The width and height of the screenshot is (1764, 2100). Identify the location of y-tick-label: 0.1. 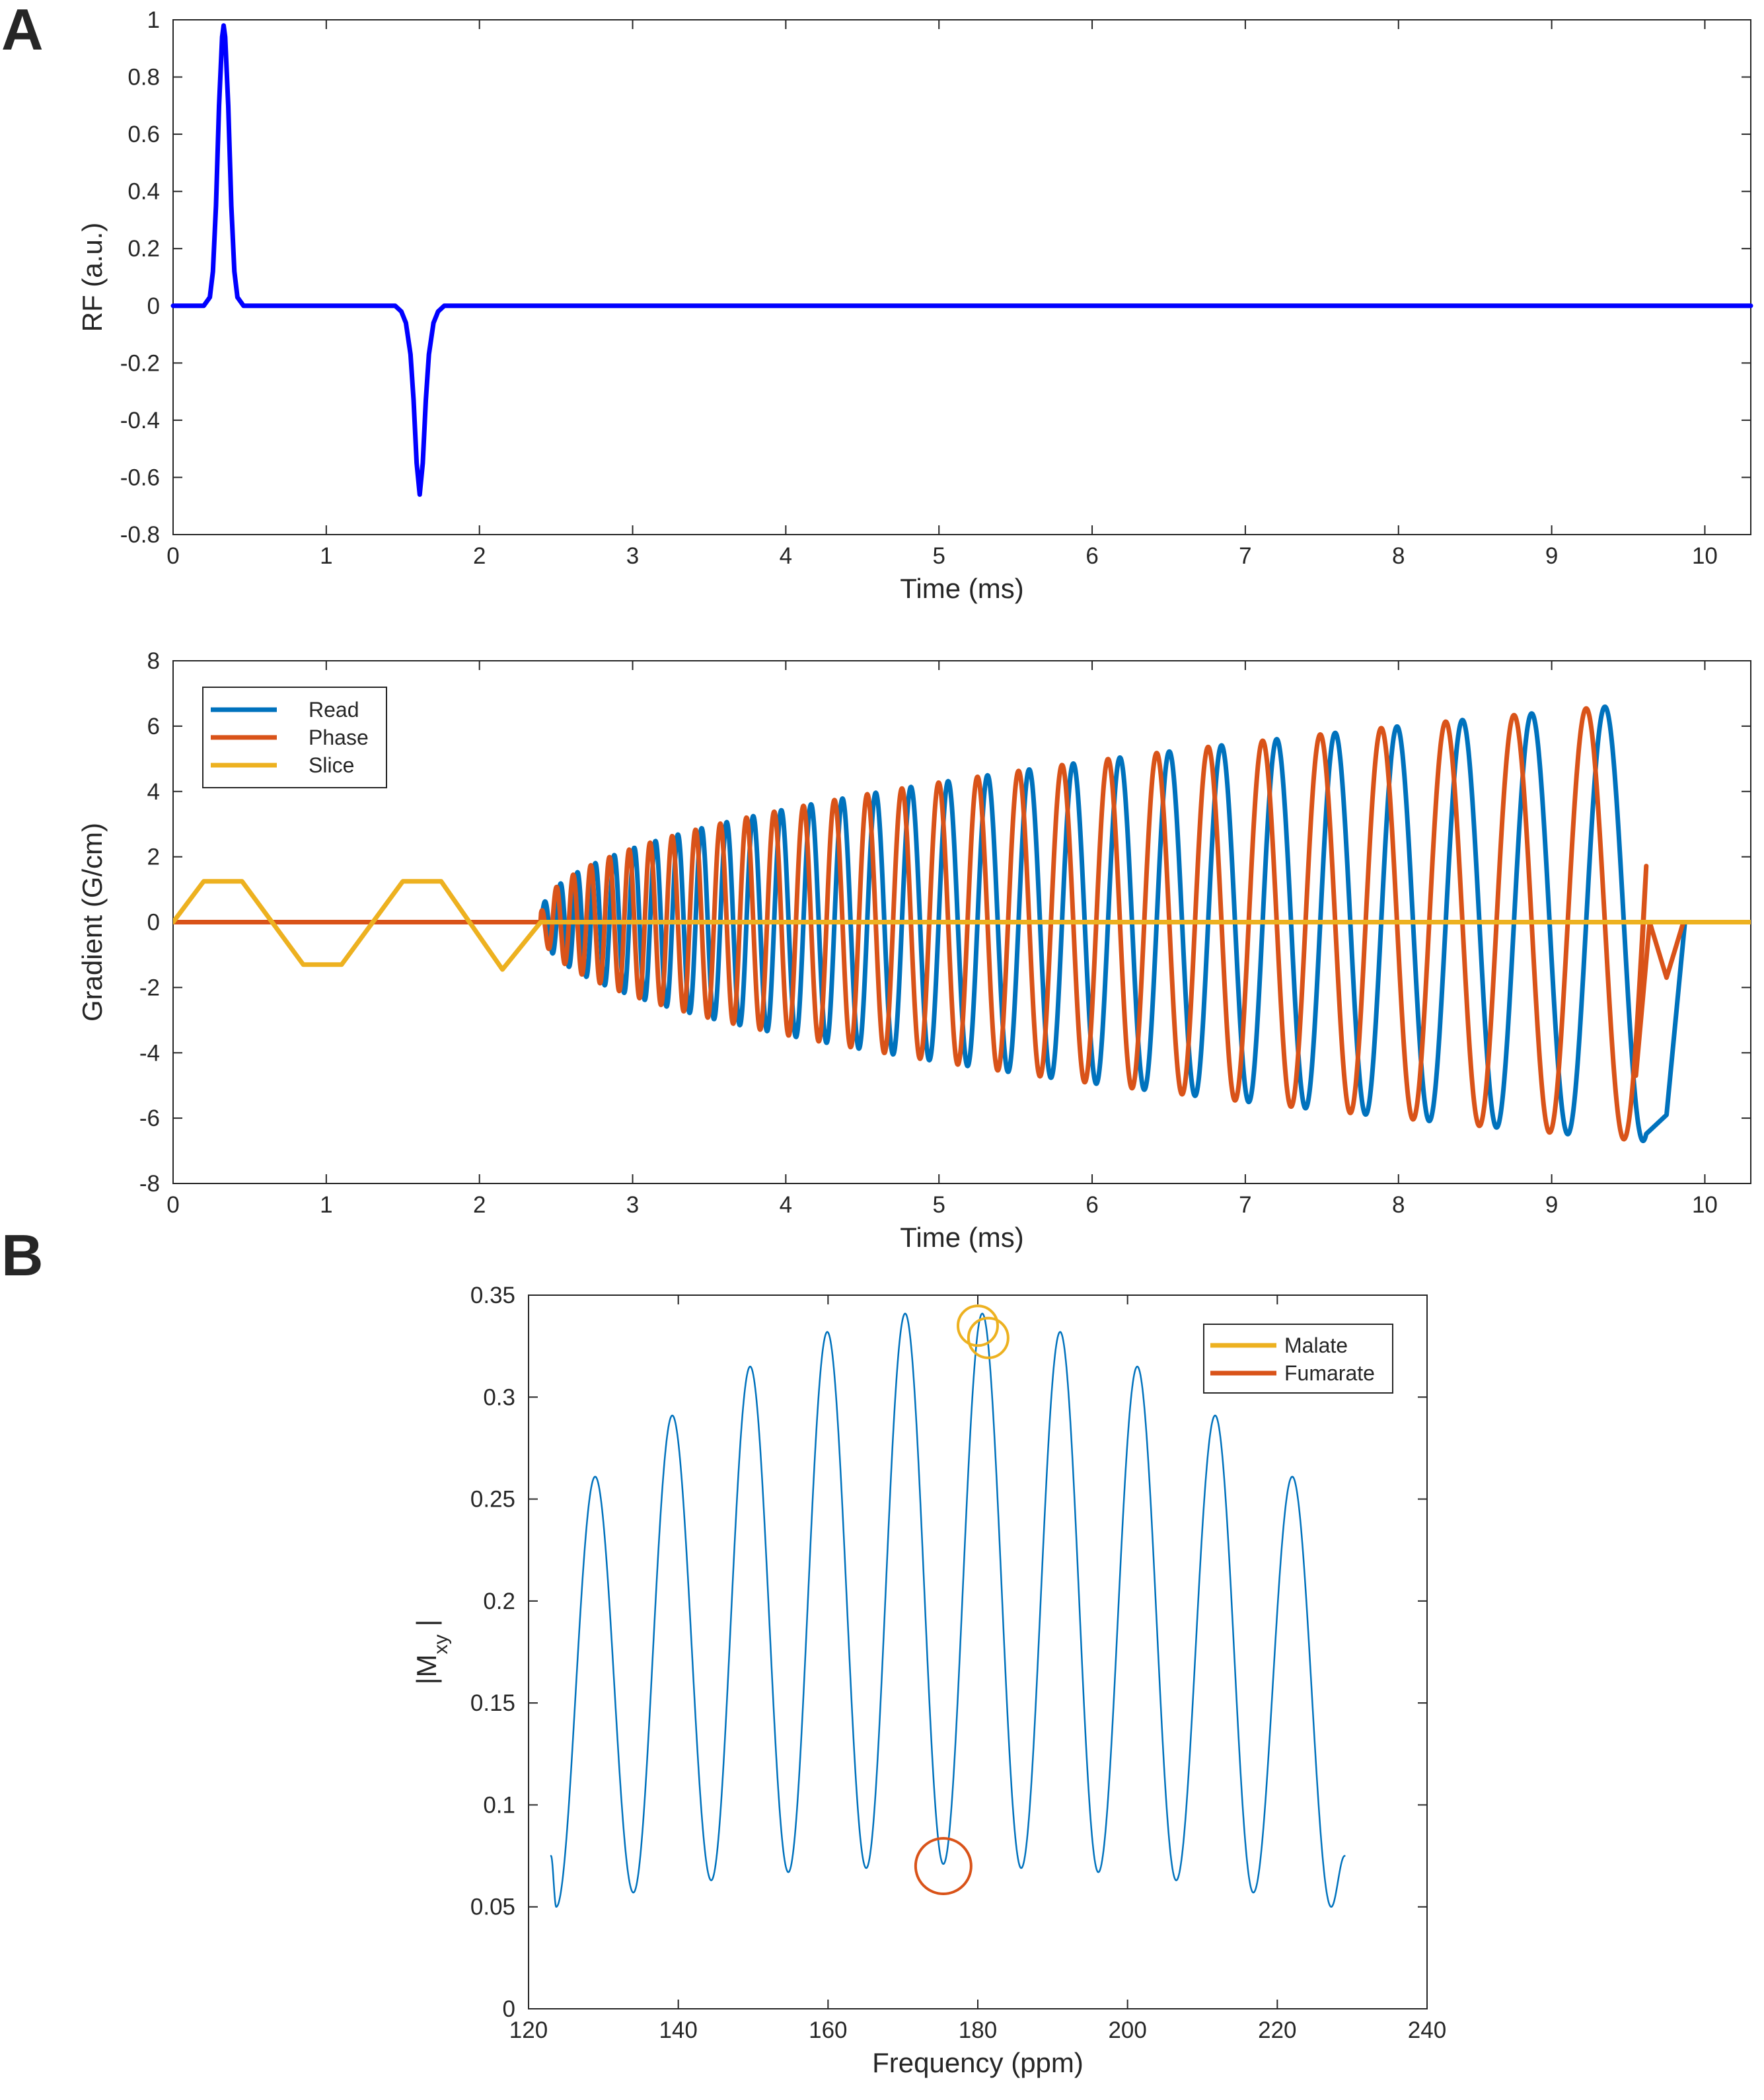
(499, 1805).